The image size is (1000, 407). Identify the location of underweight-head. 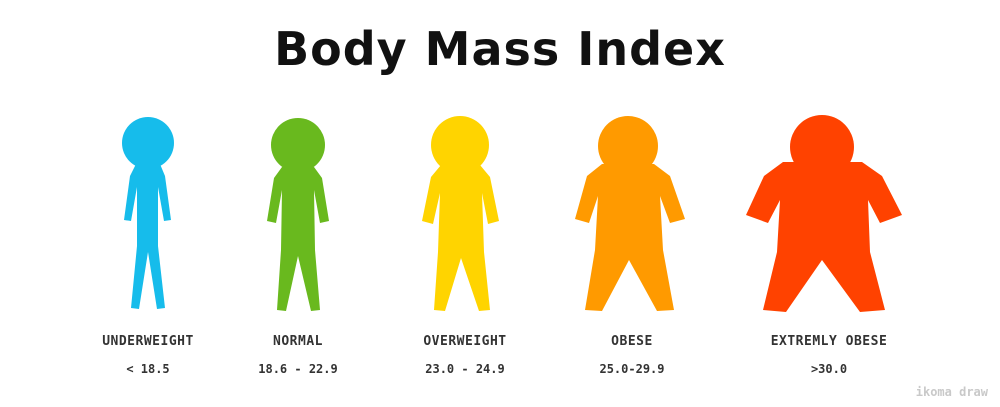
(148, 143).